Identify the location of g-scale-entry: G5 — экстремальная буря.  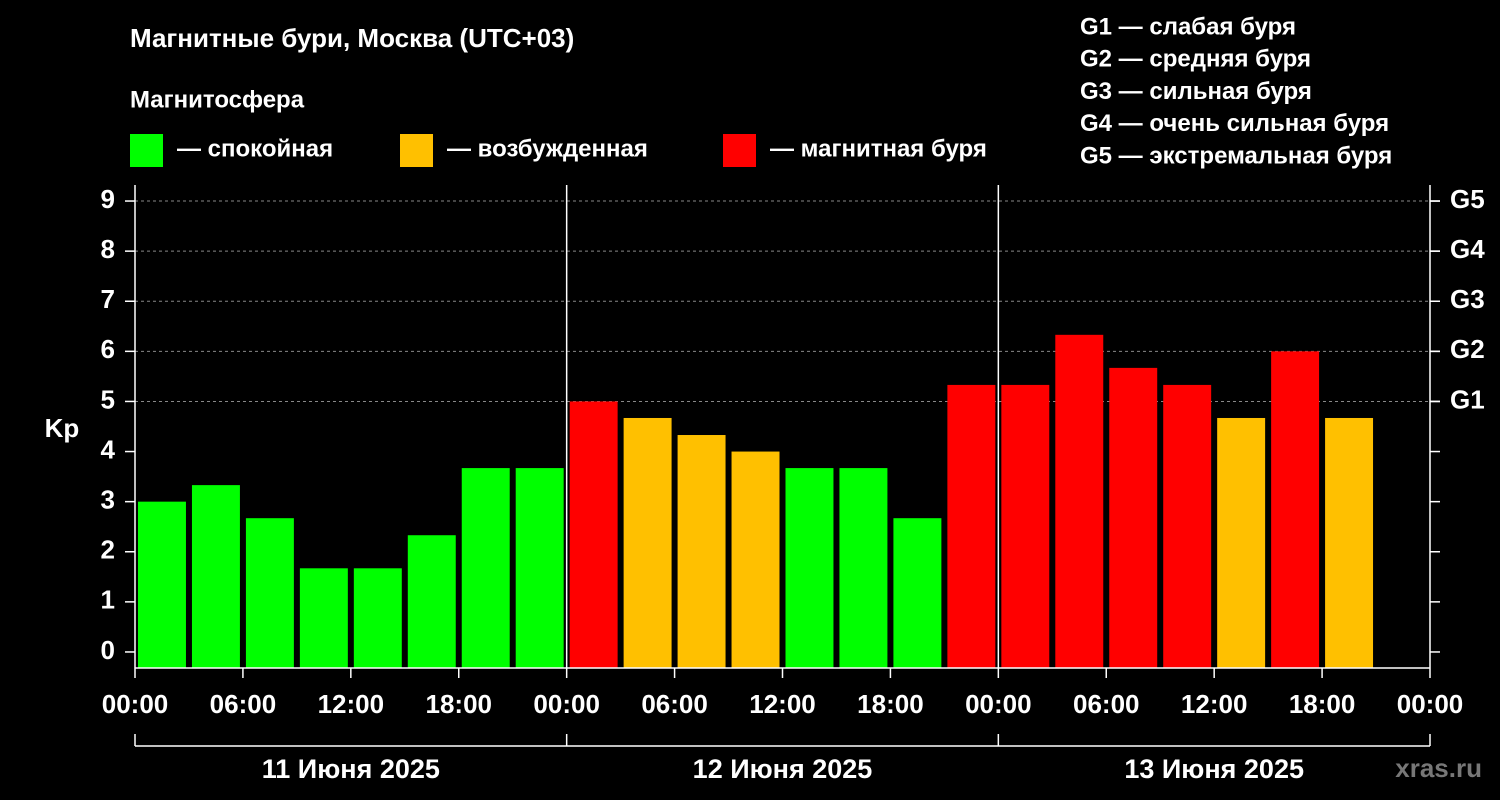
(1236, 156).